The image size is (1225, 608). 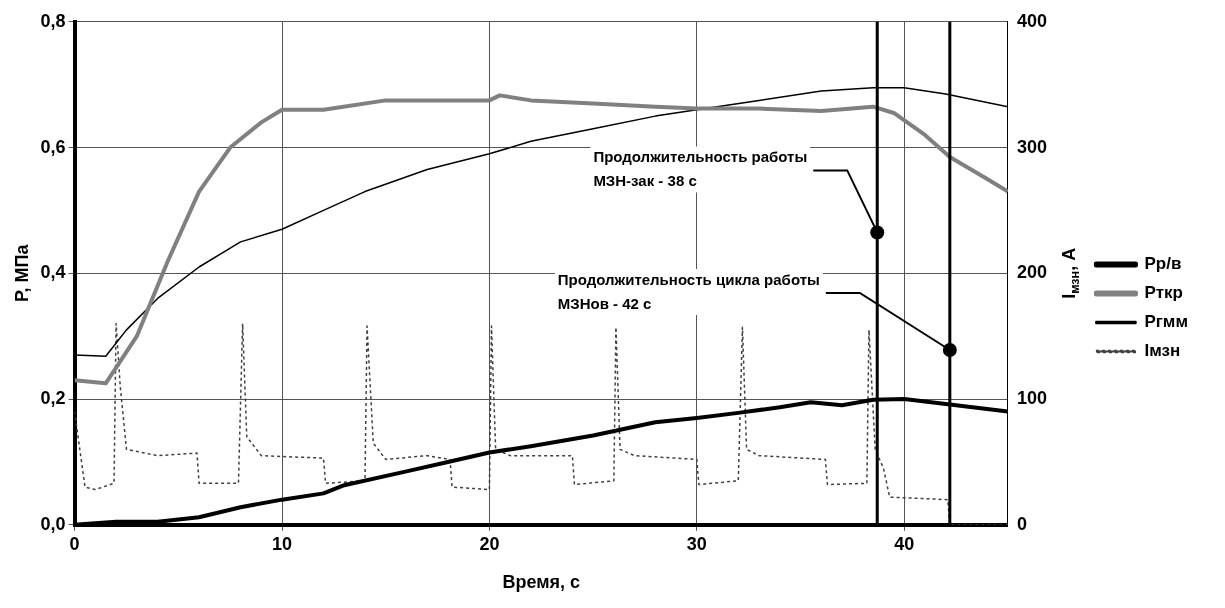 I want to click on y2-tick-label: 300, so click(x=1031, y=146).